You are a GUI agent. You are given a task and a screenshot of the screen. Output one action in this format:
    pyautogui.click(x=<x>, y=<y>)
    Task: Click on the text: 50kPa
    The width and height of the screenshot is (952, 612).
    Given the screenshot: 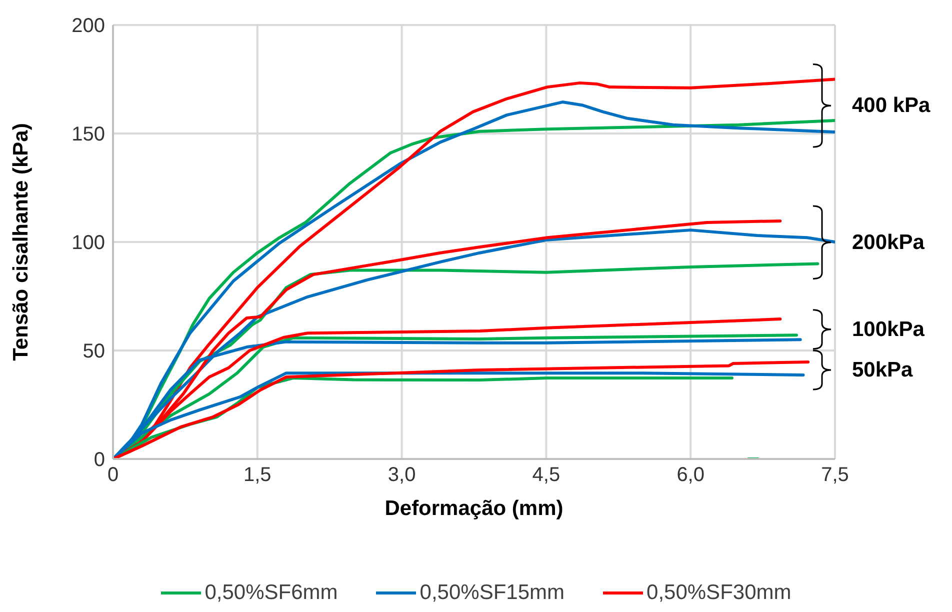 What is the action you would take?
    pyautogui.click(x=883, y=370)
    